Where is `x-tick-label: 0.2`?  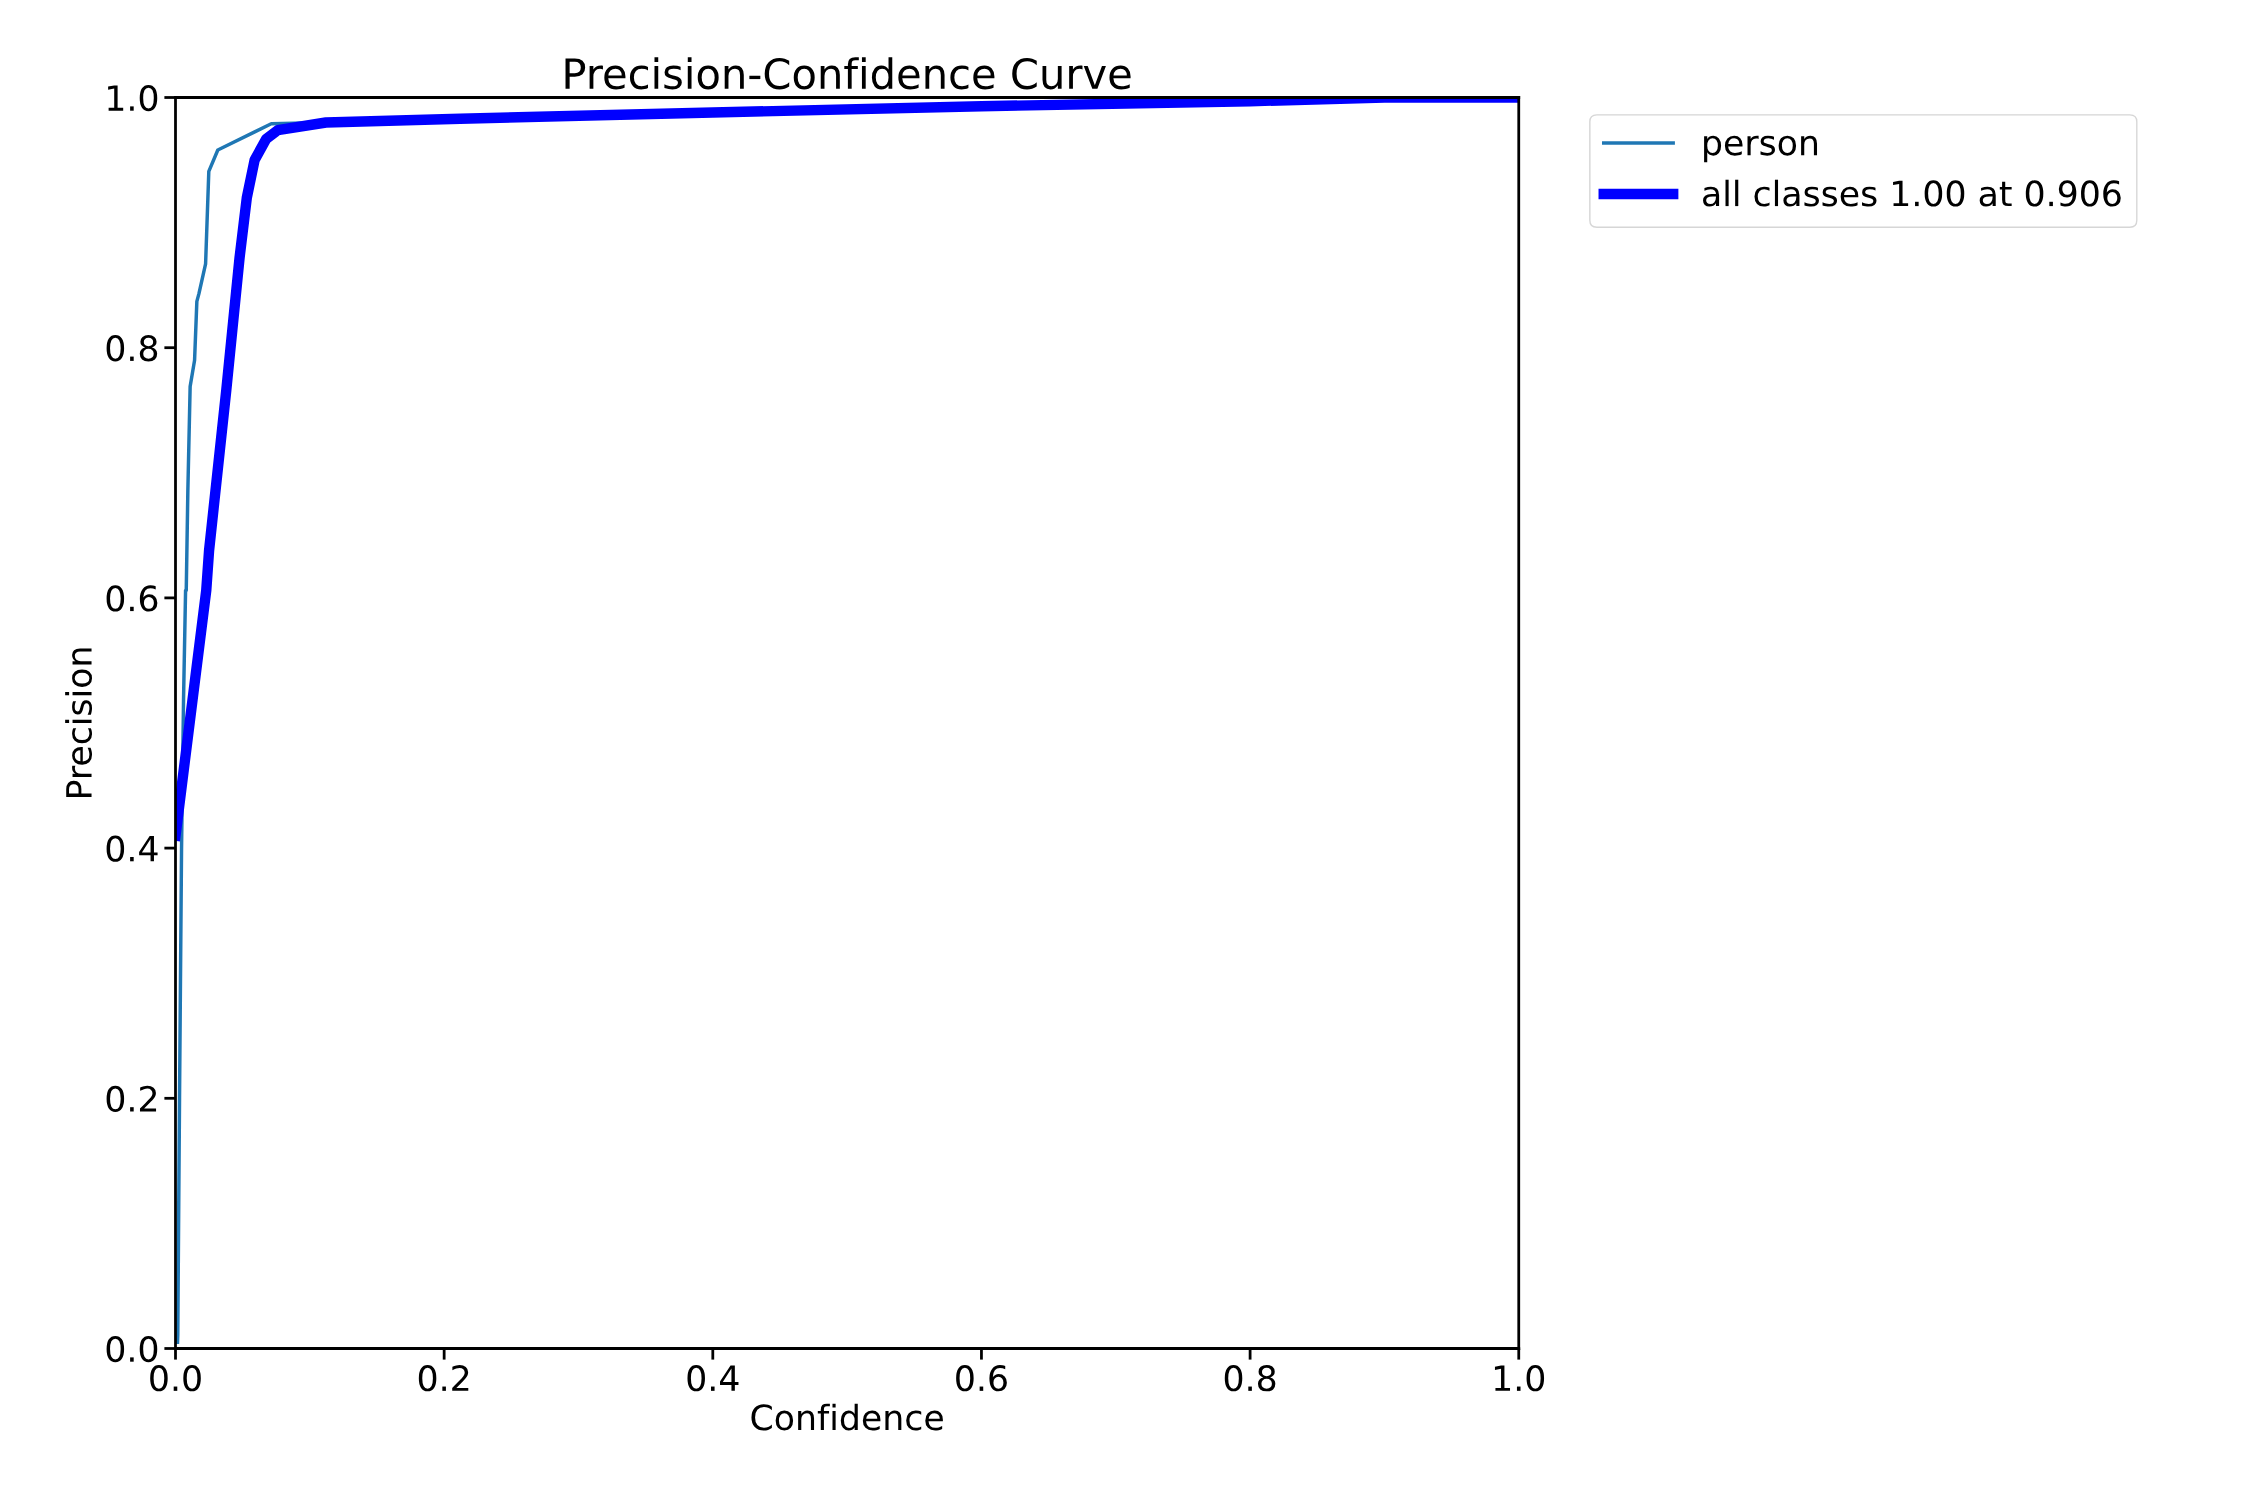
x-tick-label: 0.2 is located at coordinates (443, 1378).